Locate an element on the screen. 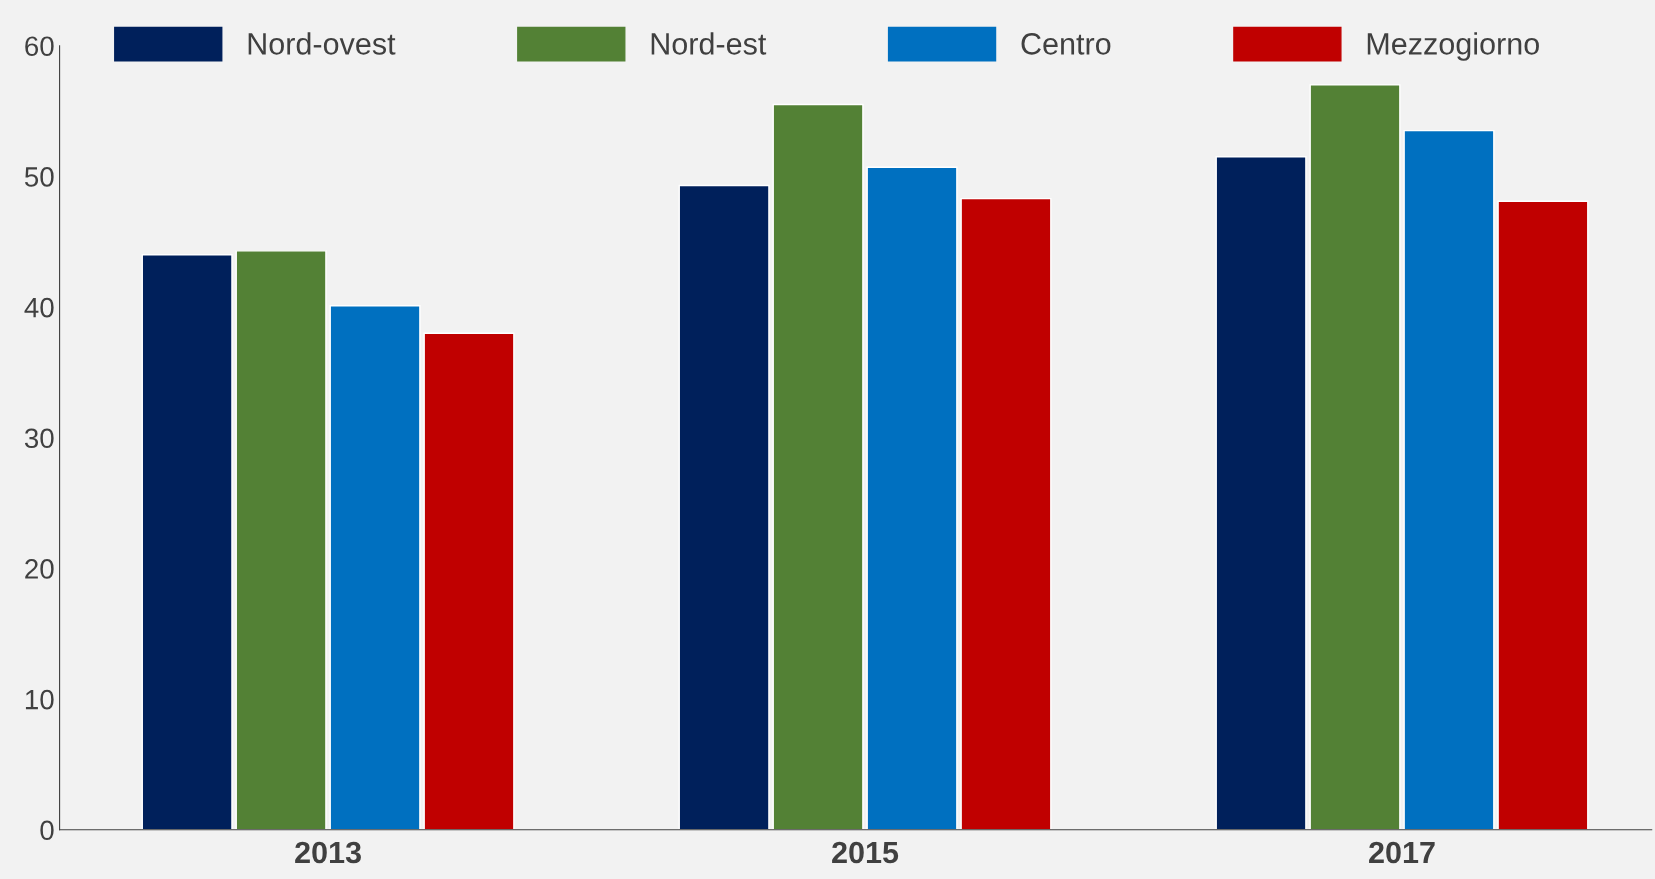 The width and height of the screenshot is (1655, 879). y-tick-label: 0 is located at coordinates (47, 830).